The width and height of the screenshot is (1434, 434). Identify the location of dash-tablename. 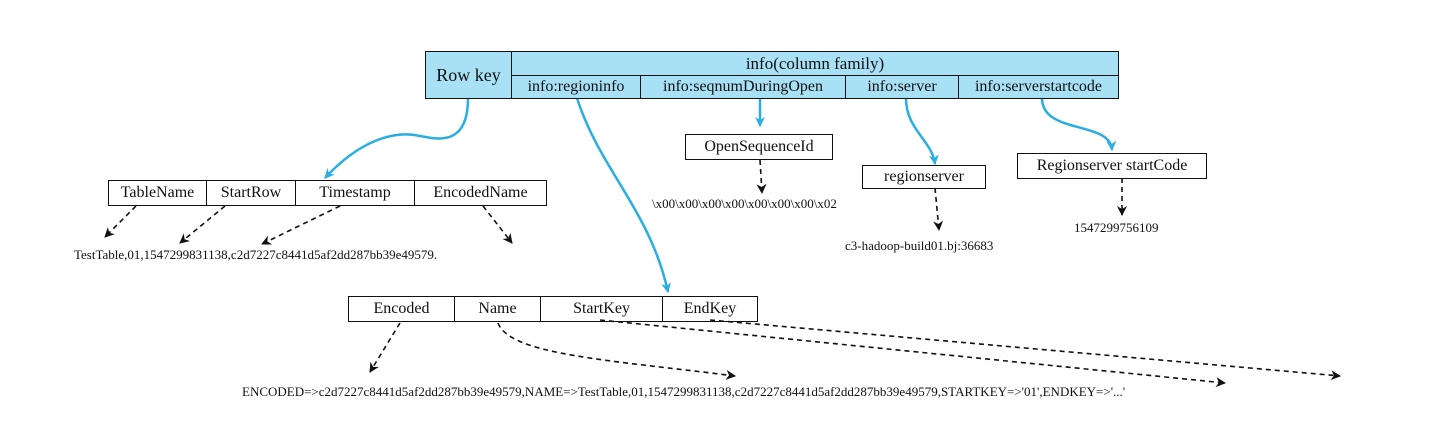
(120, 221).